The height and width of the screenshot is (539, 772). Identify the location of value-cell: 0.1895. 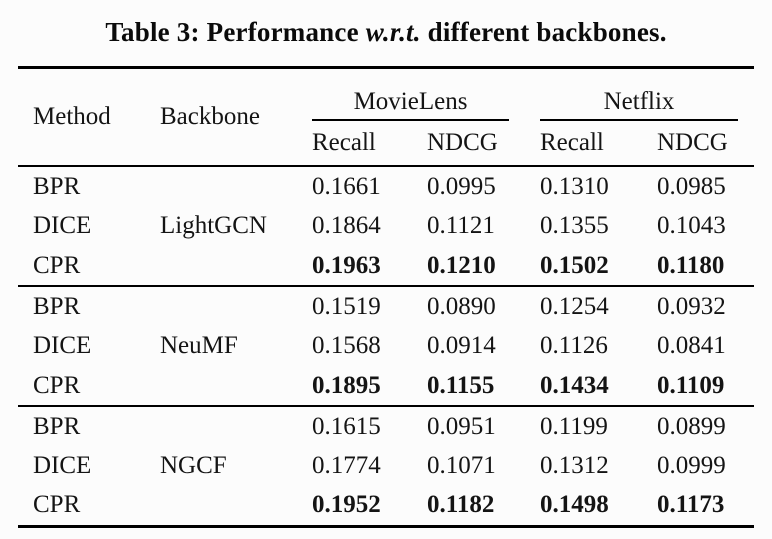
(346, 385).